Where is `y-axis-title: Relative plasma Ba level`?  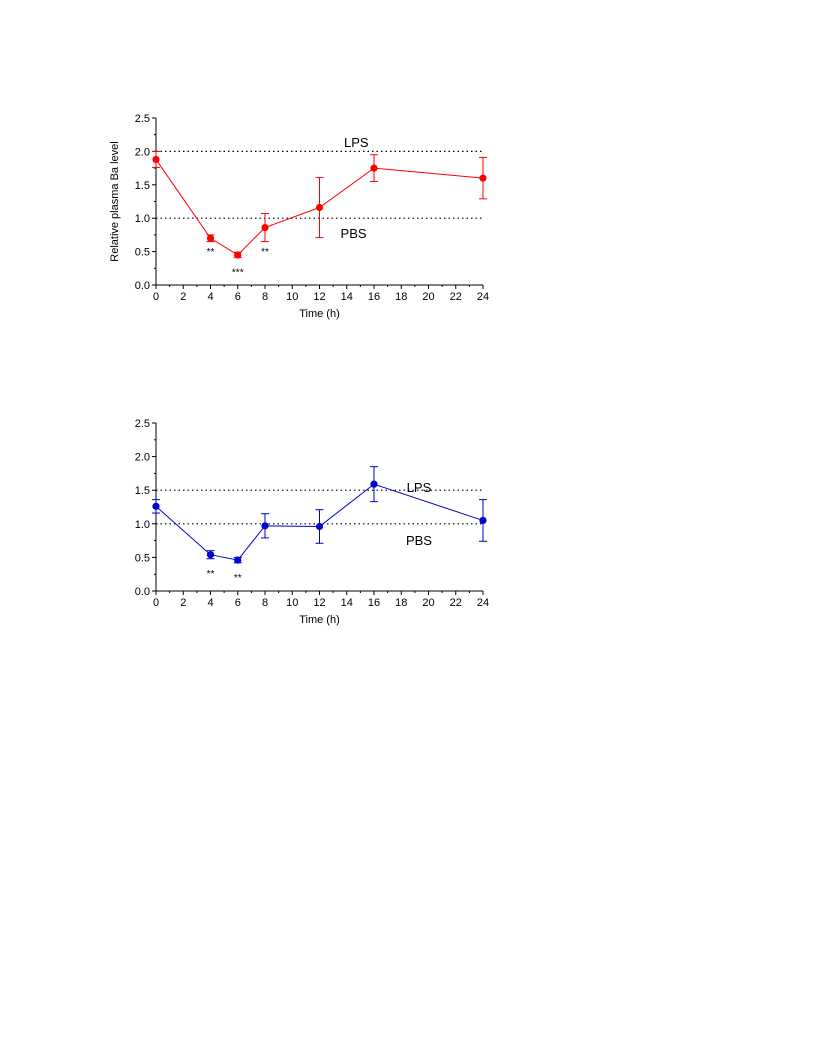 y-axis-title: Relative plasma Ba level is located at coordinates (115, 201).